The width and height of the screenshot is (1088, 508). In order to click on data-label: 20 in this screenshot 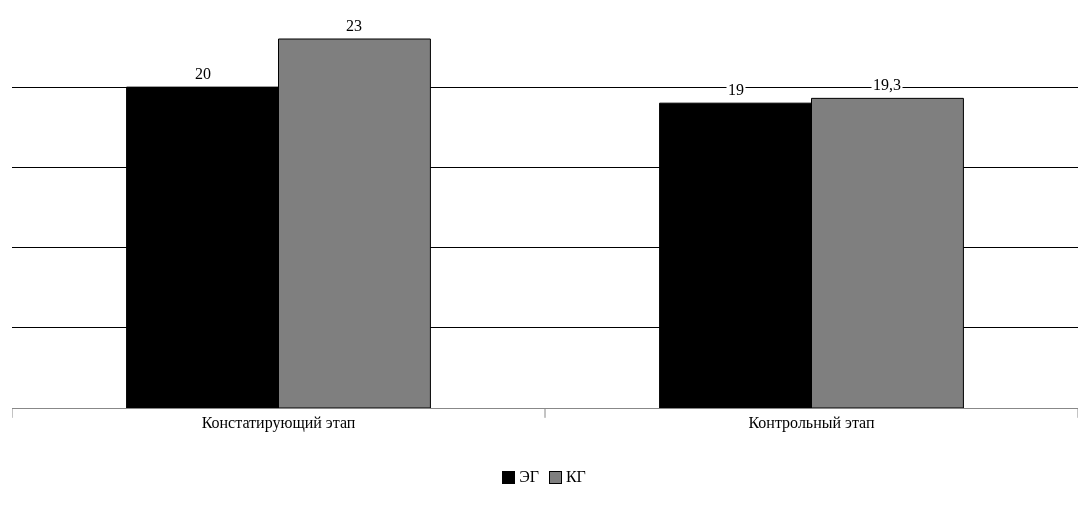, I will do `click(203, 73)`.